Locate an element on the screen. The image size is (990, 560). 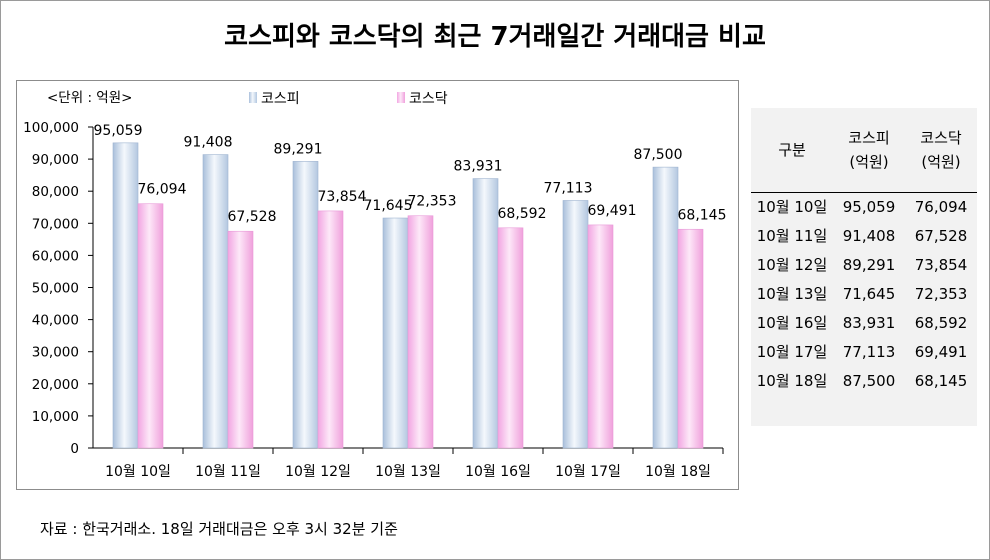
x-tick-label: 10월 18일 is located at coordinates (678, 472).